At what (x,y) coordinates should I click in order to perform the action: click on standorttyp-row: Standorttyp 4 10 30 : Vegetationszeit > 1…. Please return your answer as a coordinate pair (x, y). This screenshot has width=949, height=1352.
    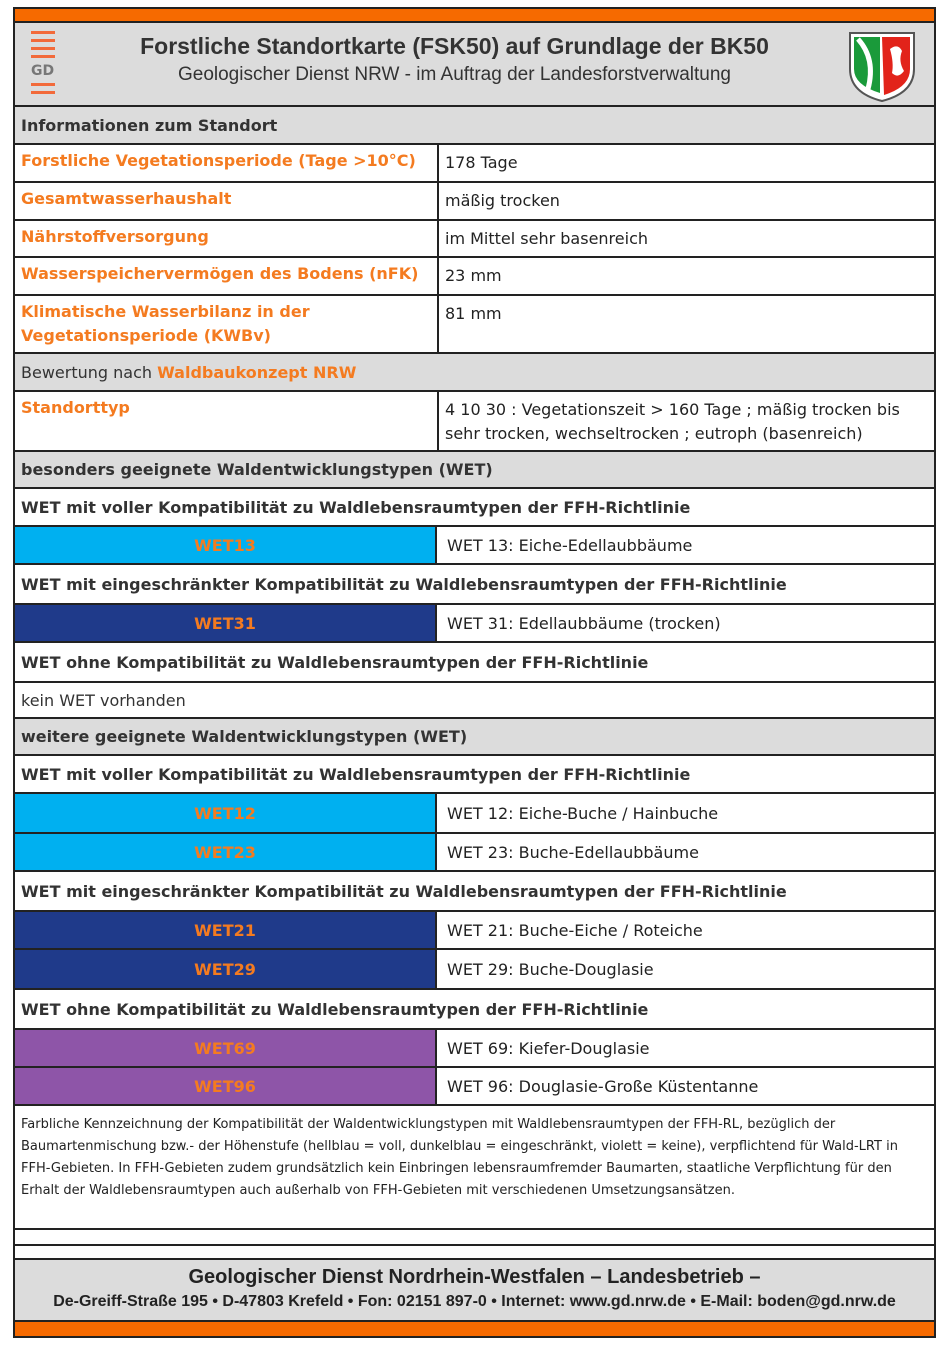
    Looking at the image, I should click on (474, 422).